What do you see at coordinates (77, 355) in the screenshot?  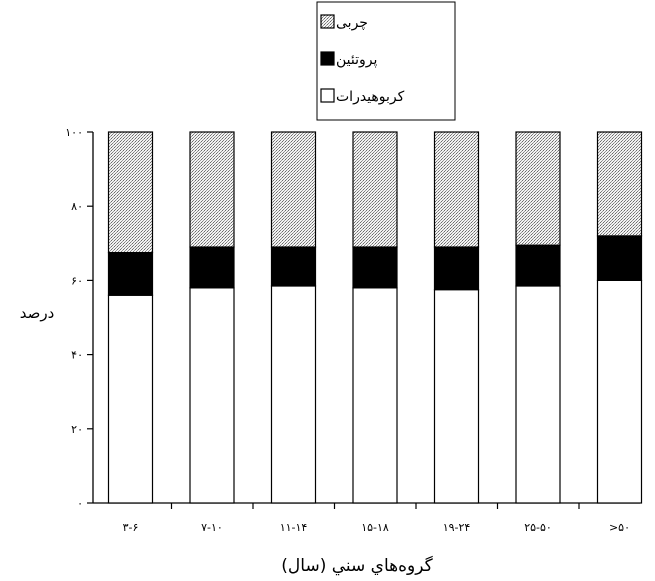 I see `y-tick-label: ۴۰` at bounding box center [77, 355].